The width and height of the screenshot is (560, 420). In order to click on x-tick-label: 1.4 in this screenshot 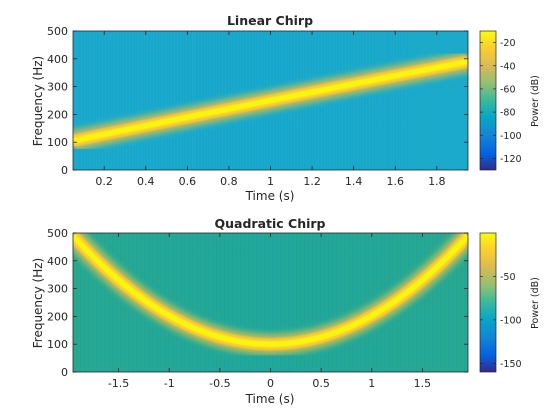, I will do `click(354, 181)`.